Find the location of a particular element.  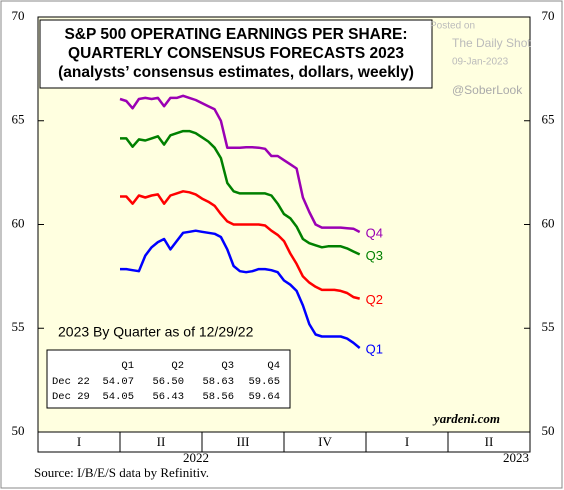

year-label: 2022 is located at coordinates (196, 457).